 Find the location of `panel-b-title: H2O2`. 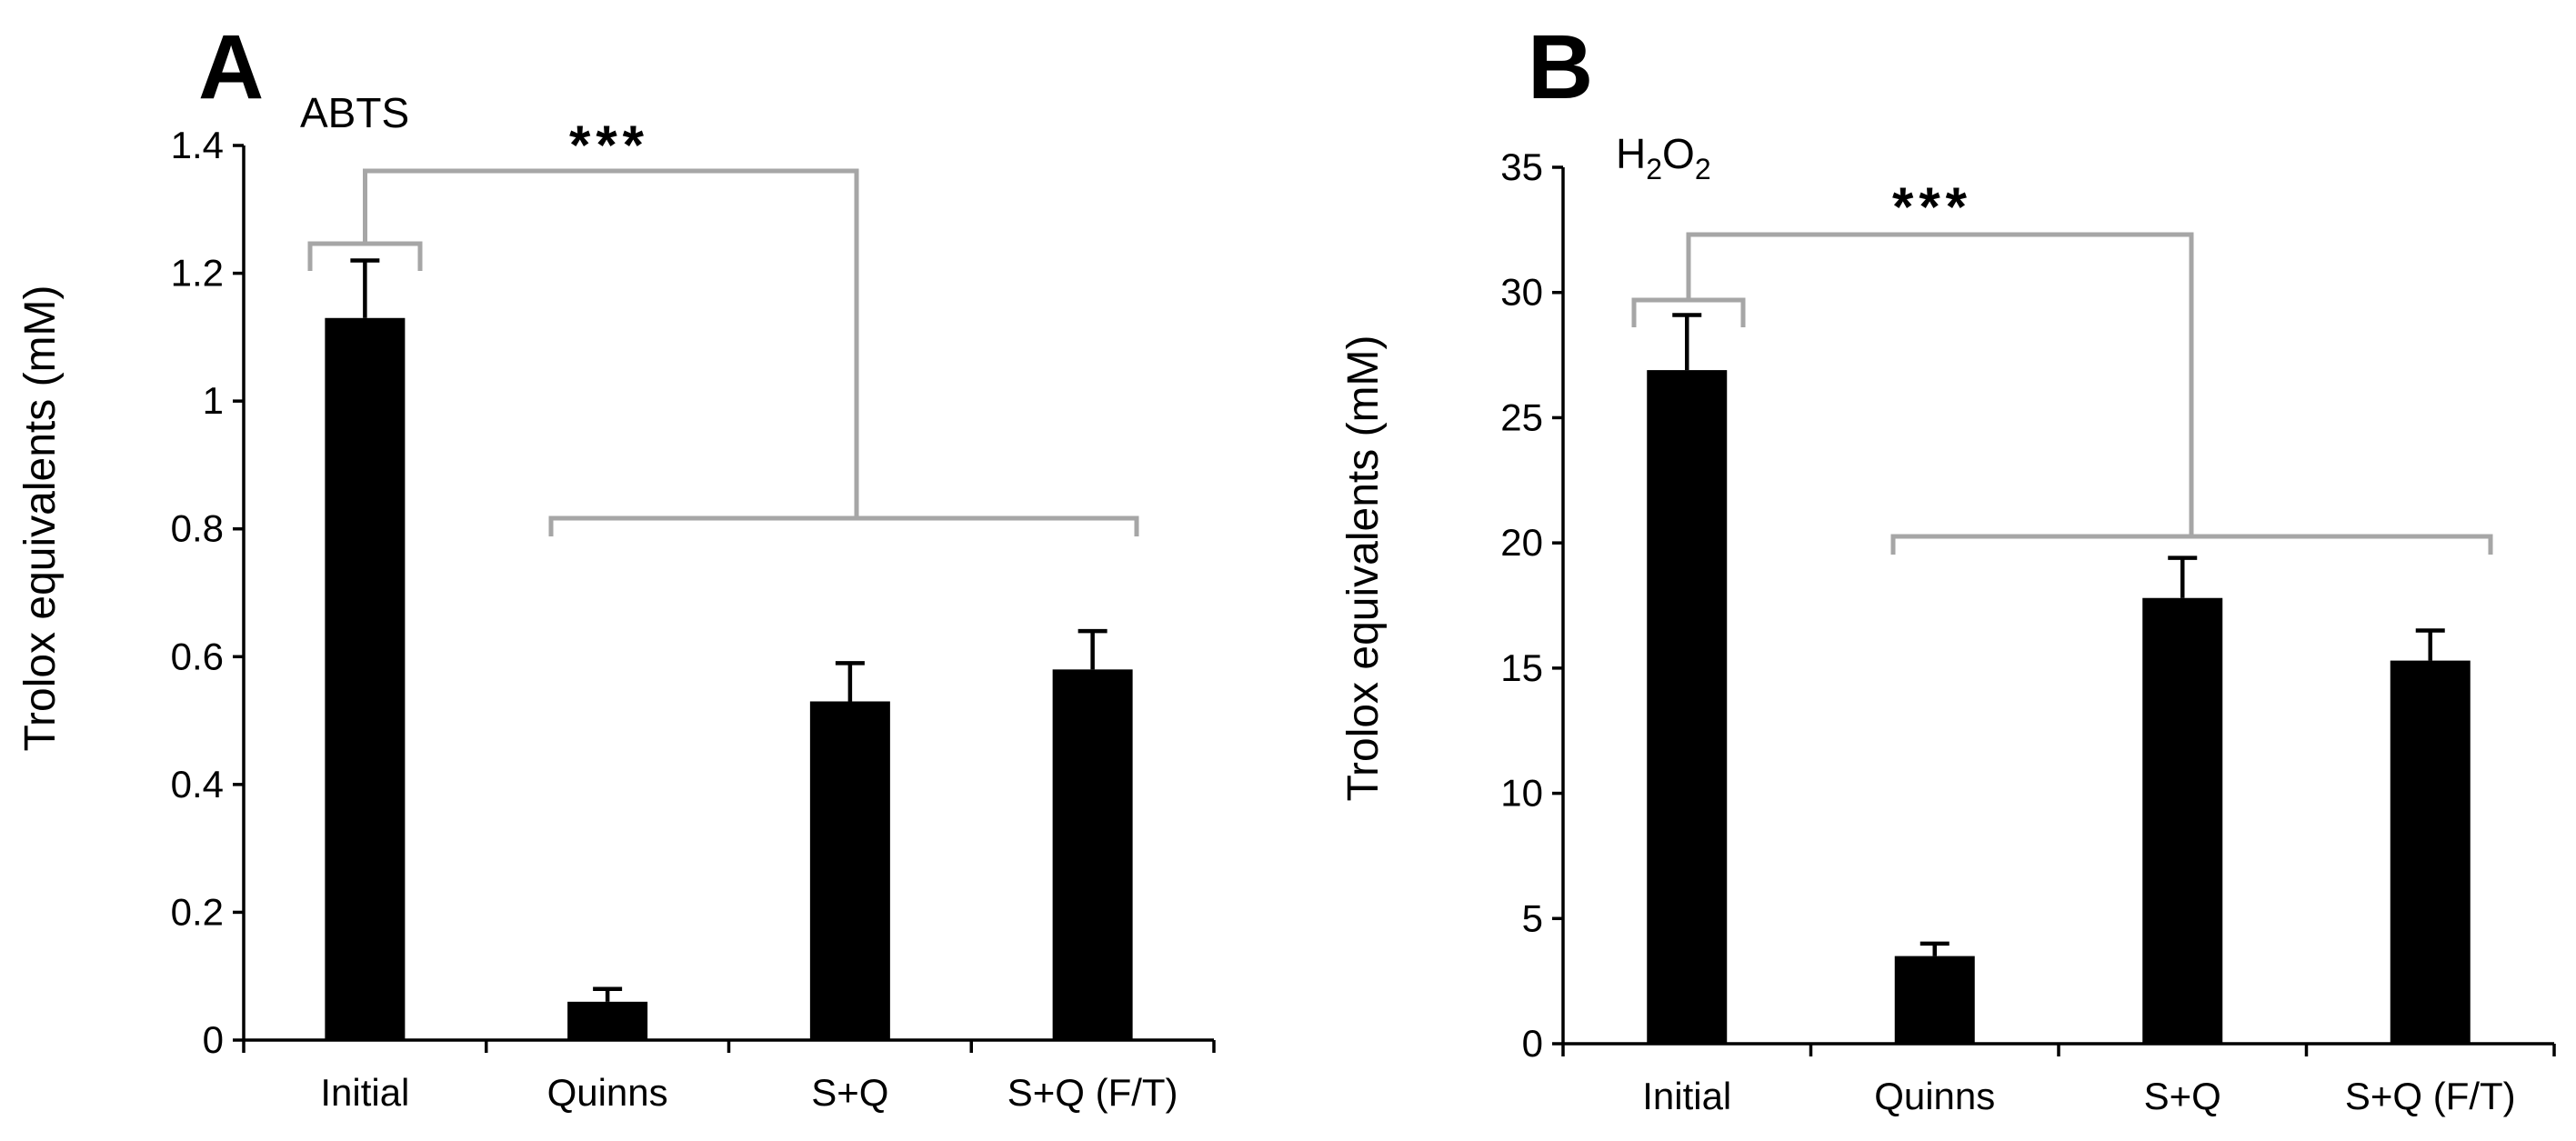

panel-b-title: H2O2 is located at coordinates (1663, 157).